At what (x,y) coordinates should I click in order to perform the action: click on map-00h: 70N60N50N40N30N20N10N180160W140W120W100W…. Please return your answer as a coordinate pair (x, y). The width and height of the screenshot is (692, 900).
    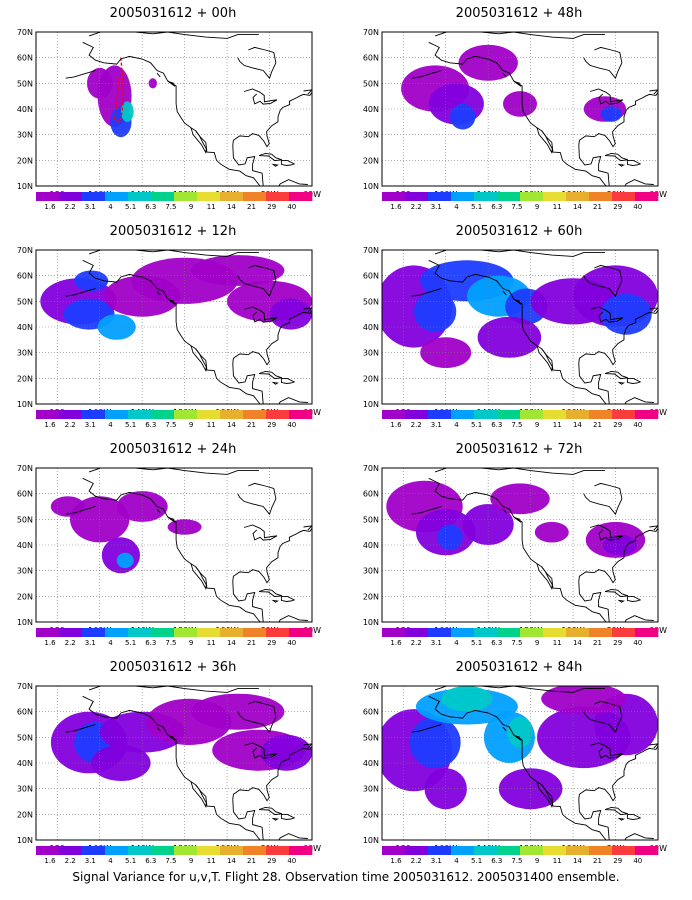
    Looking at the image, I should click on (169, 119).